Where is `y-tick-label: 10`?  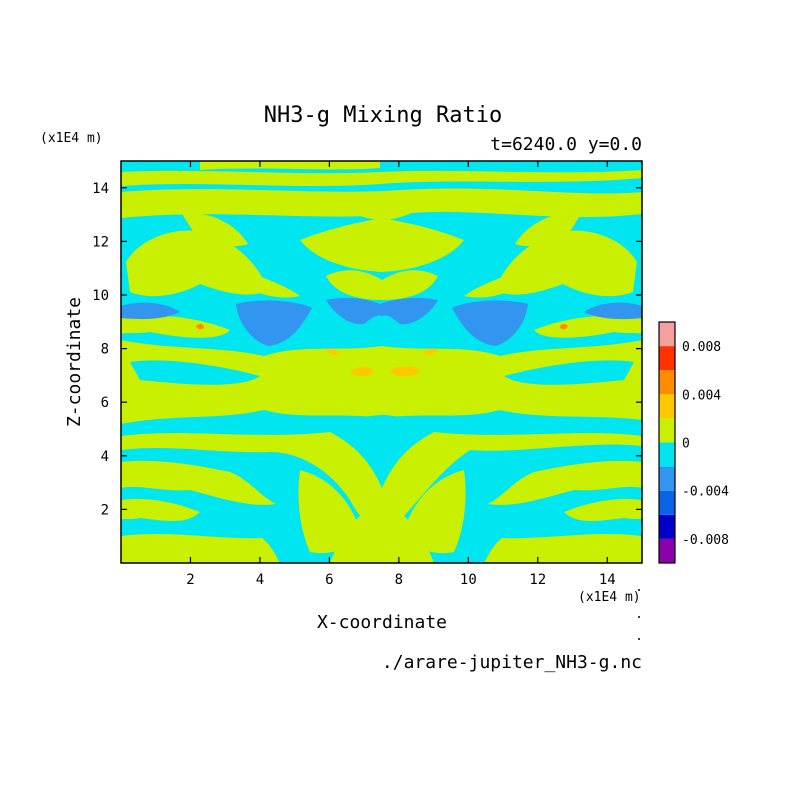
y-tick-label: 10 is located at coordinates (100, 296).